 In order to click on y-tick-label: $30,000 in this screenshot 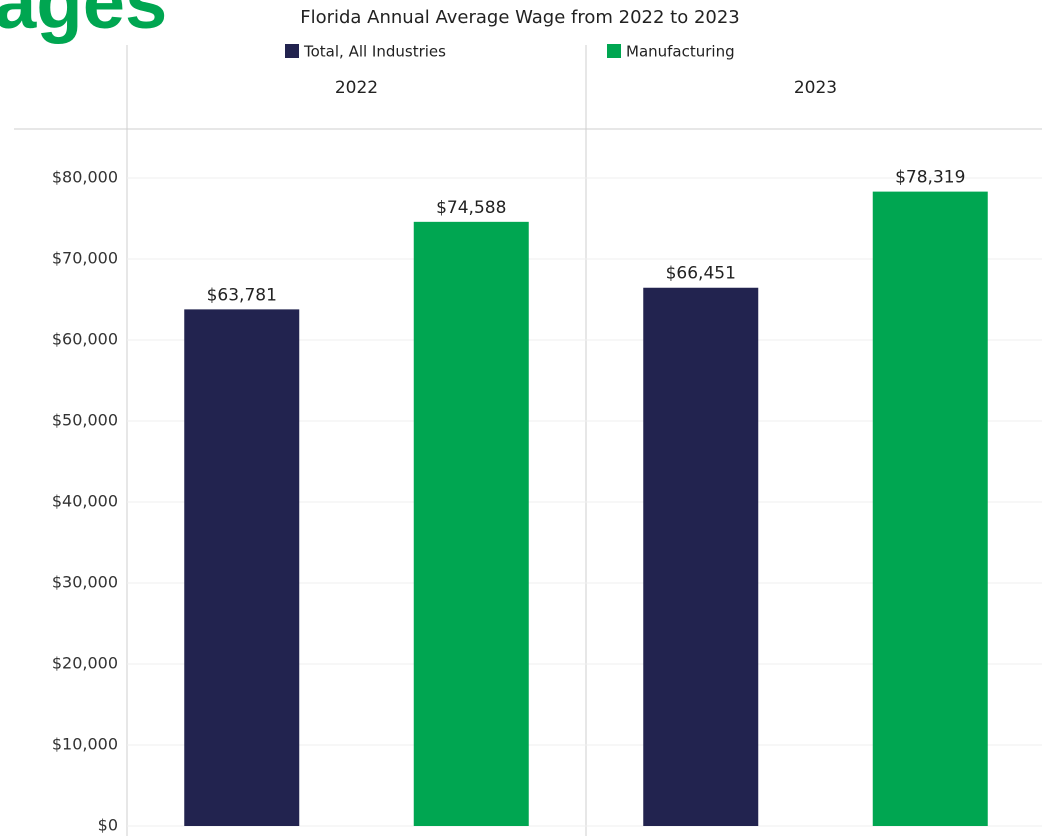, I will do `click(85, 582)`.